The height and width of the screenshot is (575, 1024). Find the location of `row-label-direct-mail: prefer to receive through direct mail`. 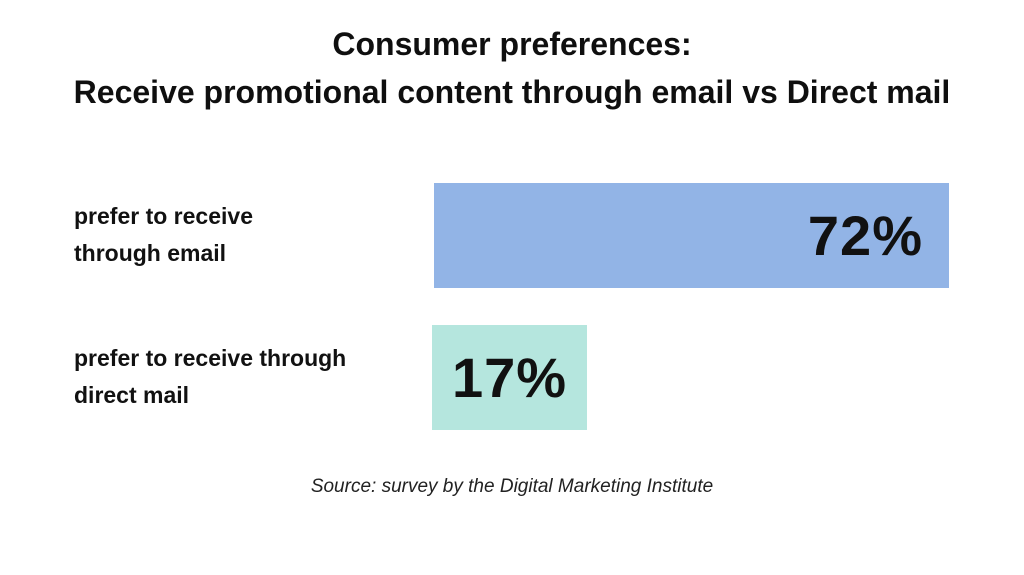

row-label-direct-mail: prefer to receive through direct mail is located at coordinates (210, 377).